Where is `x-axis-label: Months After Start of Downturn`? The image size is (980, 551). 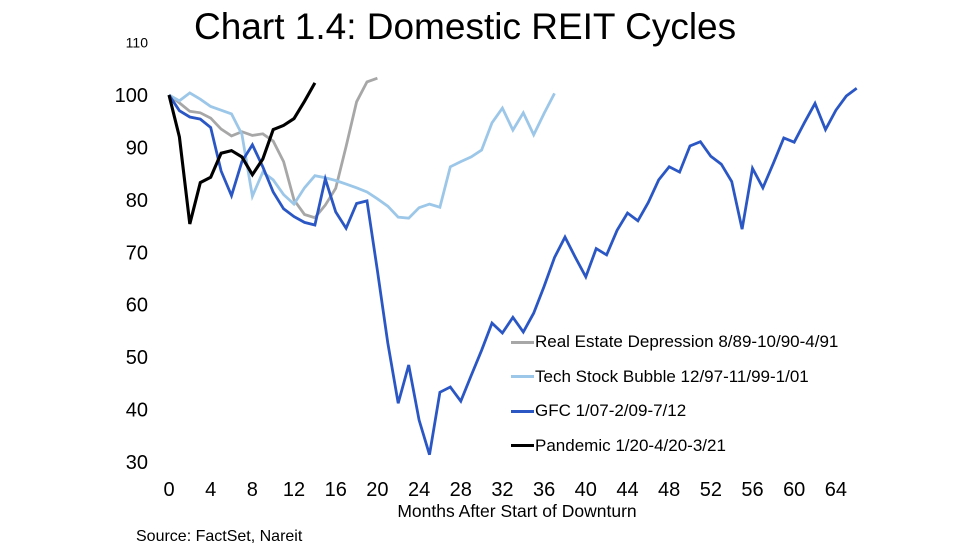 x-axis-label: Months After Start of Downturn is located at coordinates (517, 511).